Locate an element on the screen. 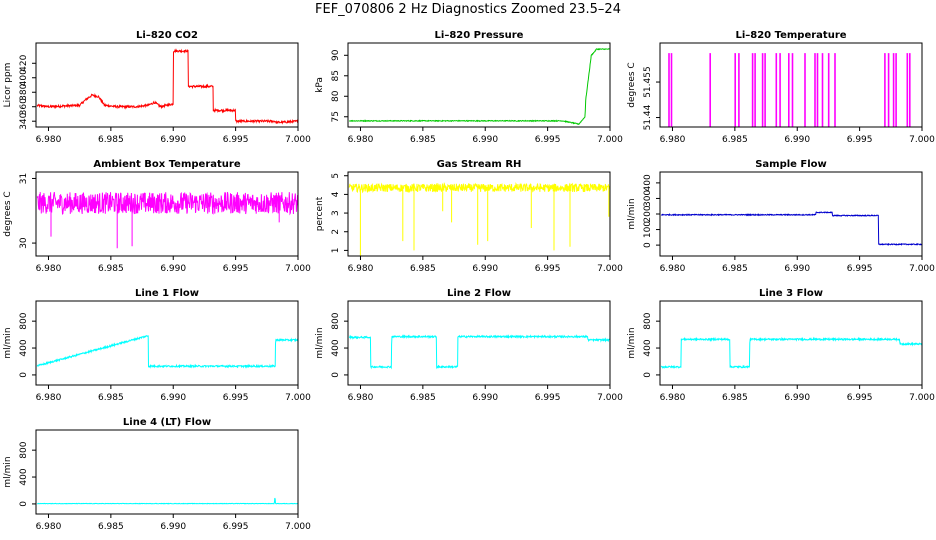  y-tick-label: 200 is located at coordinates (648, 213).